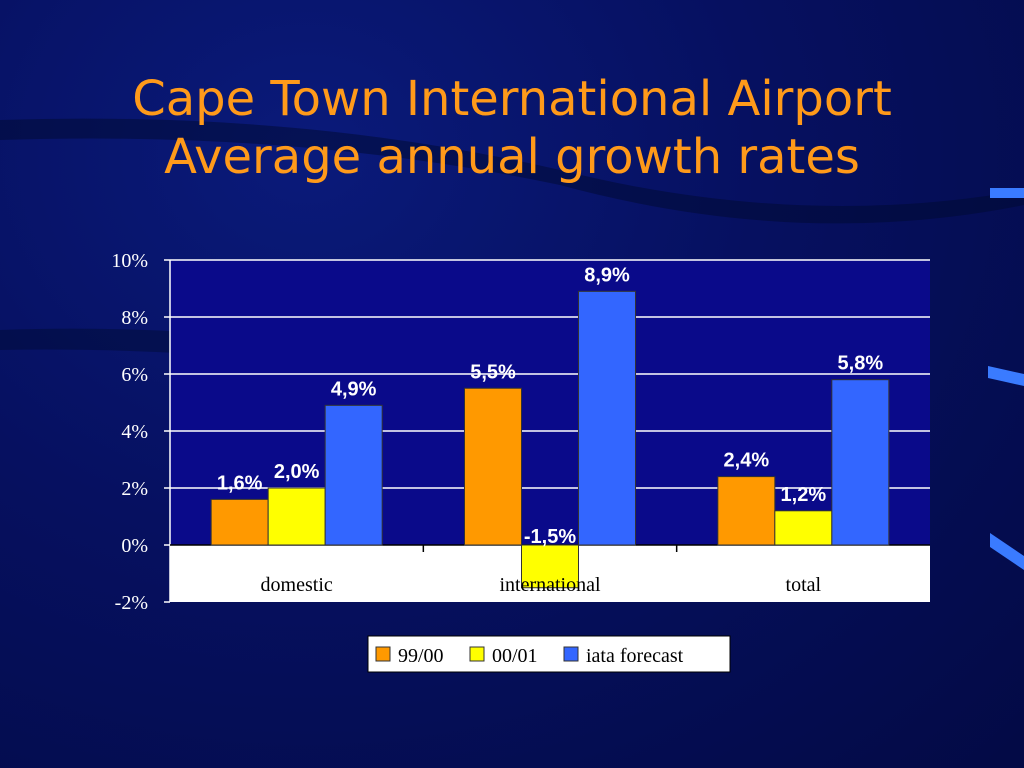 This screenshot has height=768, width=1024. I want to click on legend-entry: iata forecast, so click(635, 656).